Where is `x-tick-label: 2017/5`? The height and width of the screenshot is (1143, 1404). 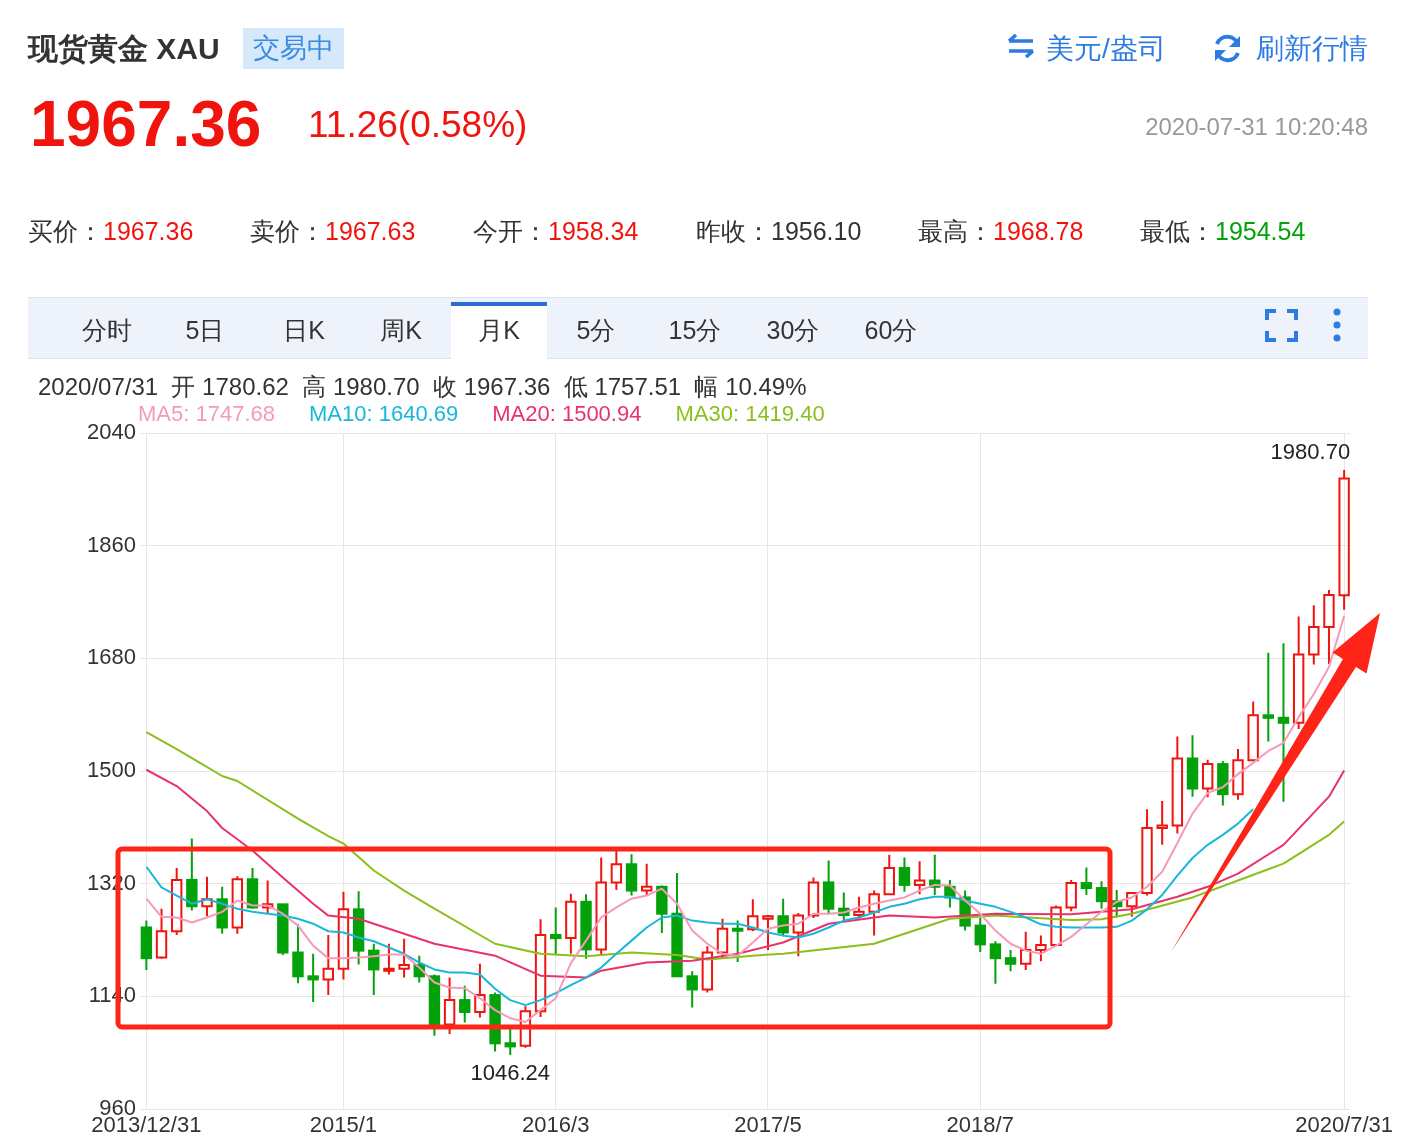
x-tick-label: 2017/5 is located at coordinates (768, 1125).